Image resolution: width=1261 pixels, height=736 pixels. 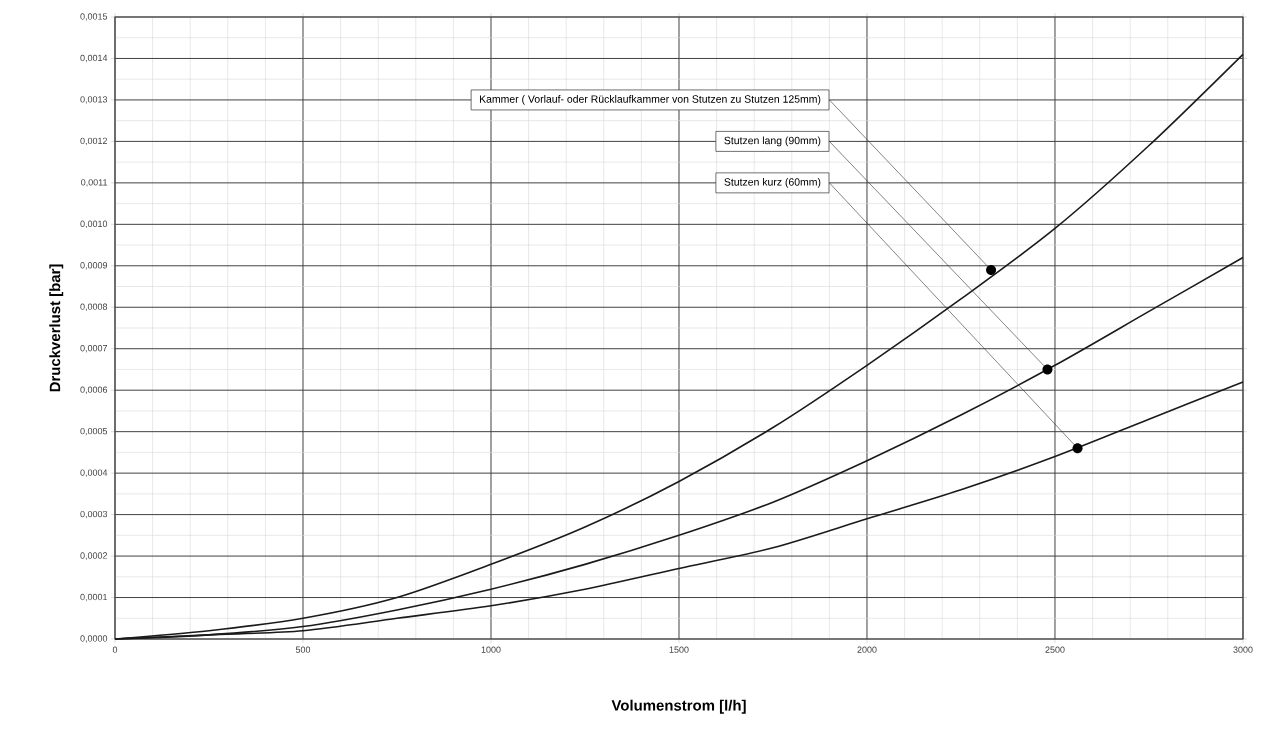 What do you see at coordinates (772, 182) in the screenshot?
I see `annotation: Stutzen kurz (60mm)` at bounding box center [772, 182].